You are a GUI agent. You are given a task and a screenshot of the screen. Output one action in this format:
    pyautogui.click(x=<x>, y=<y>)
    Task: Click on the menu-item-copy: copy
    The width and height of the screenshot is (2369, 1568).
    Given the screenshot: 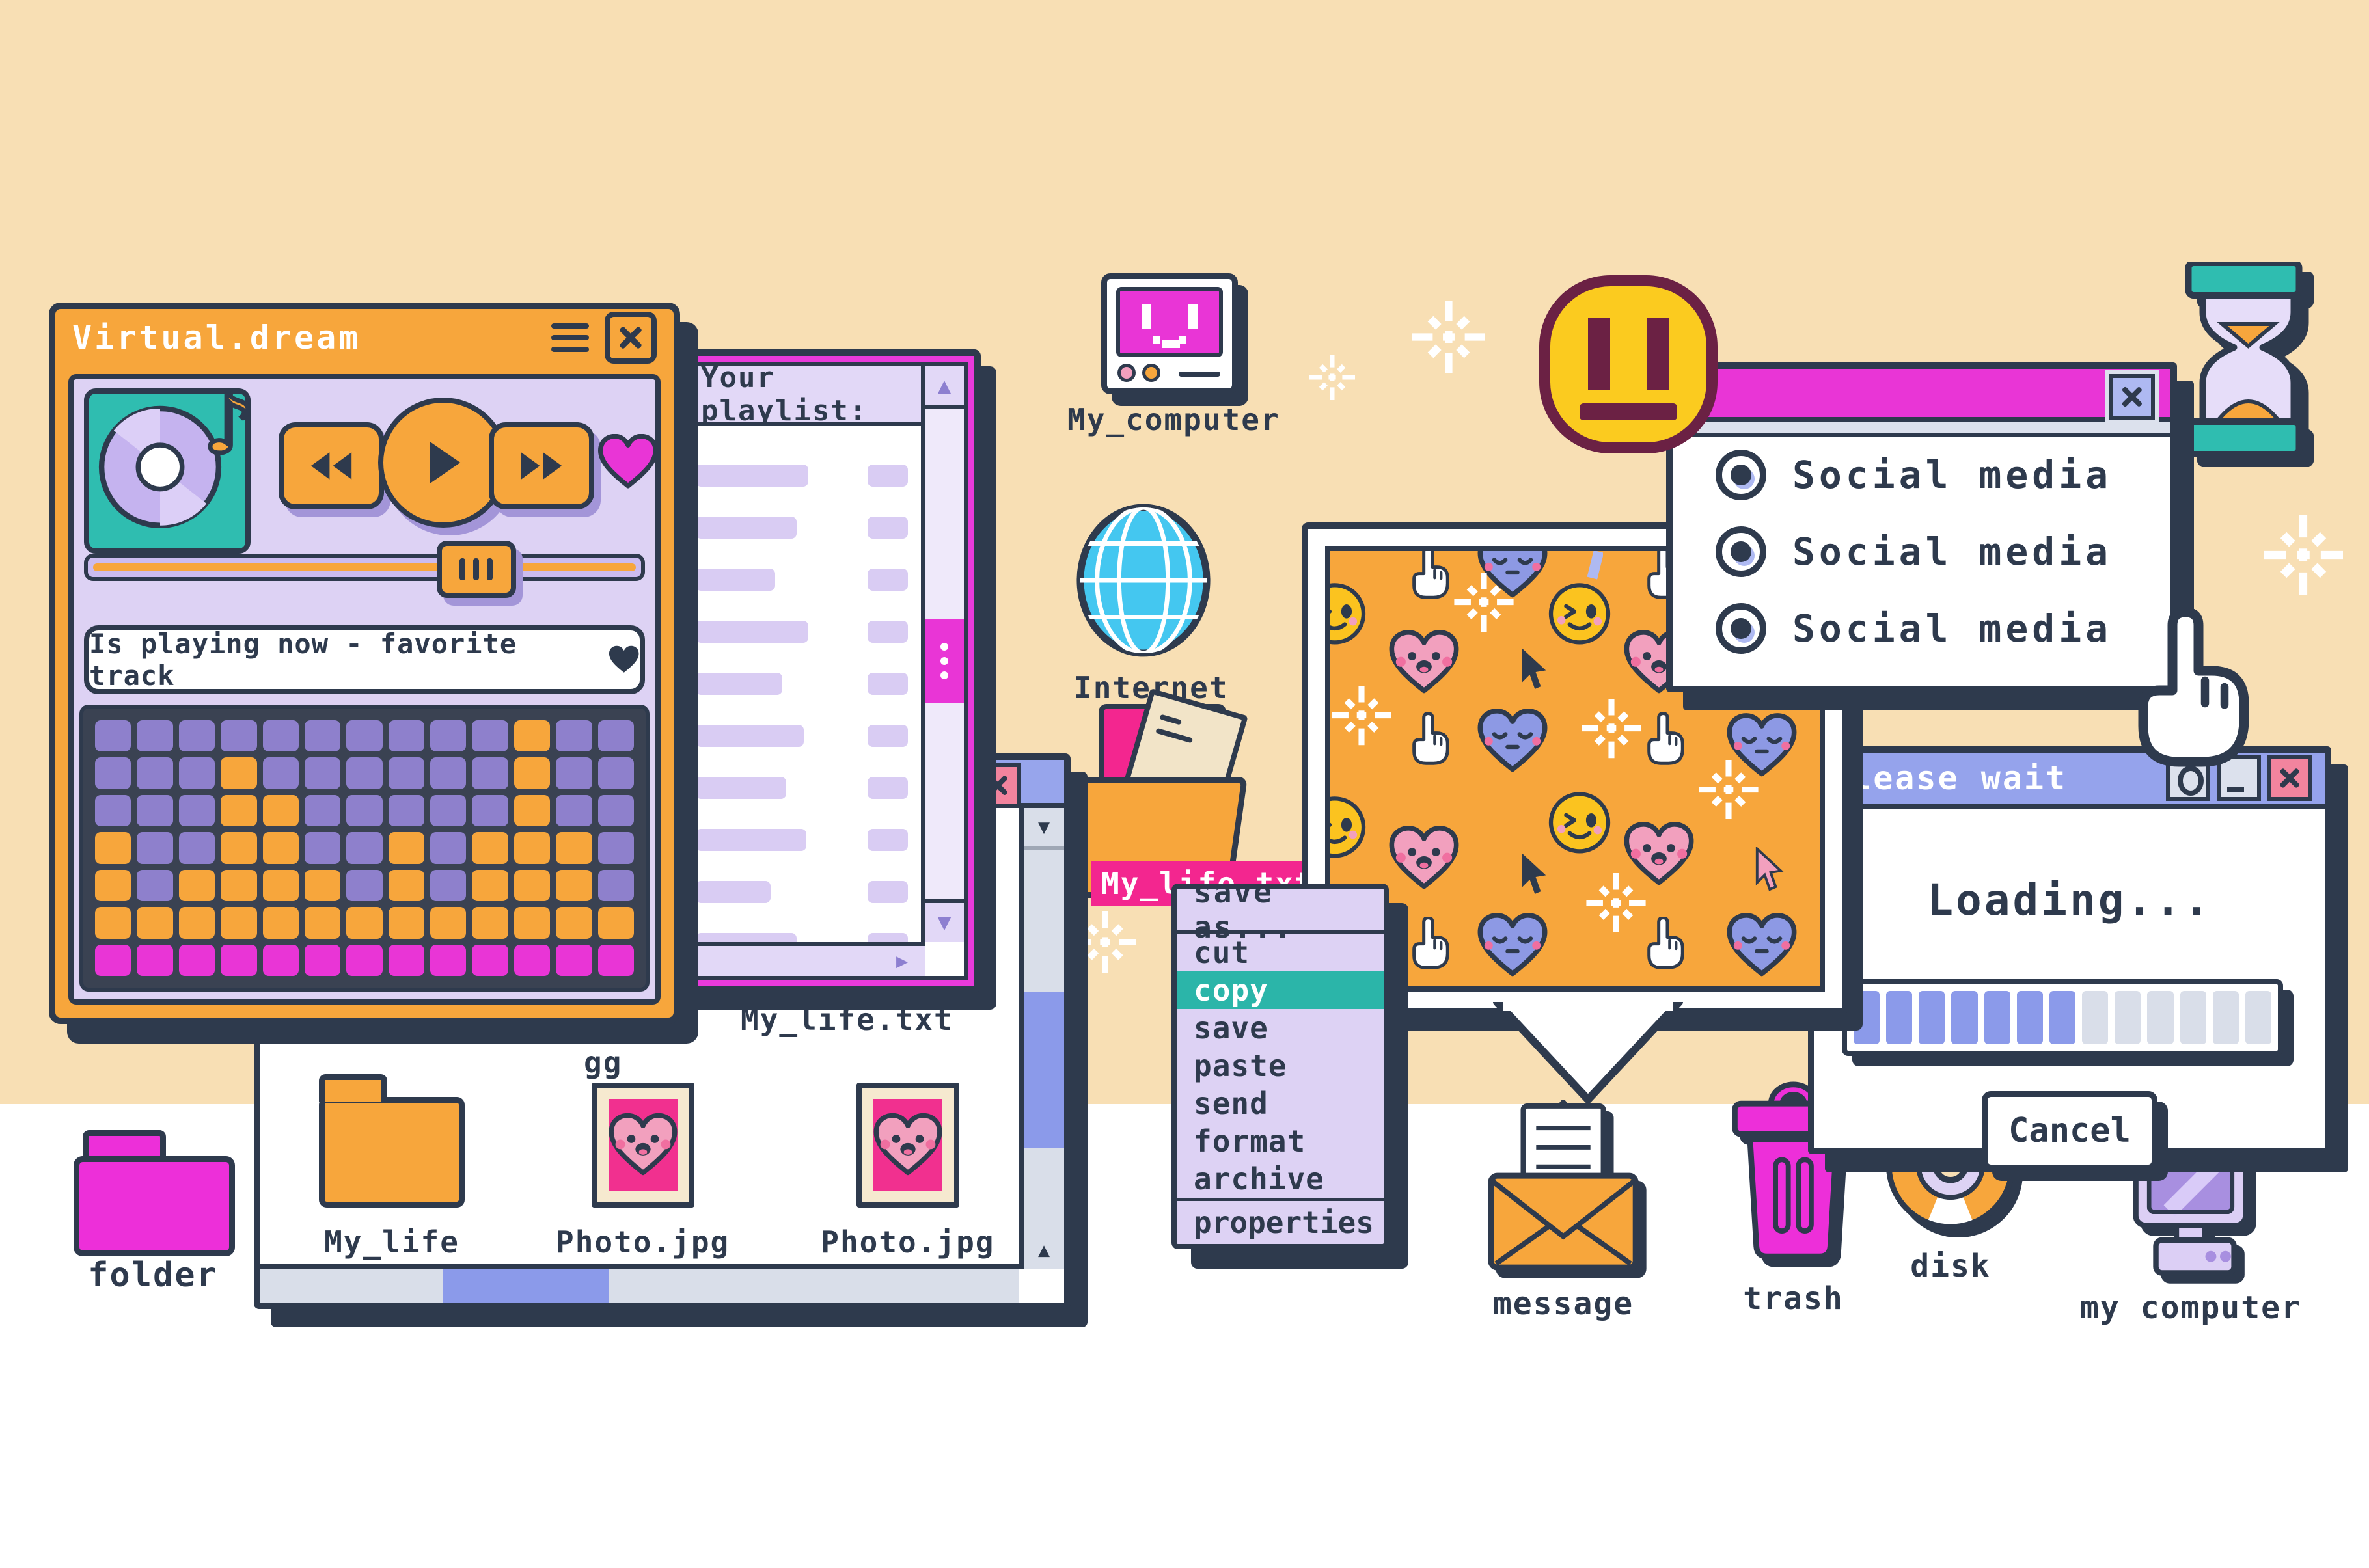 What is the action you would take?
    pyautogui.click(x=1280, y=990)
    